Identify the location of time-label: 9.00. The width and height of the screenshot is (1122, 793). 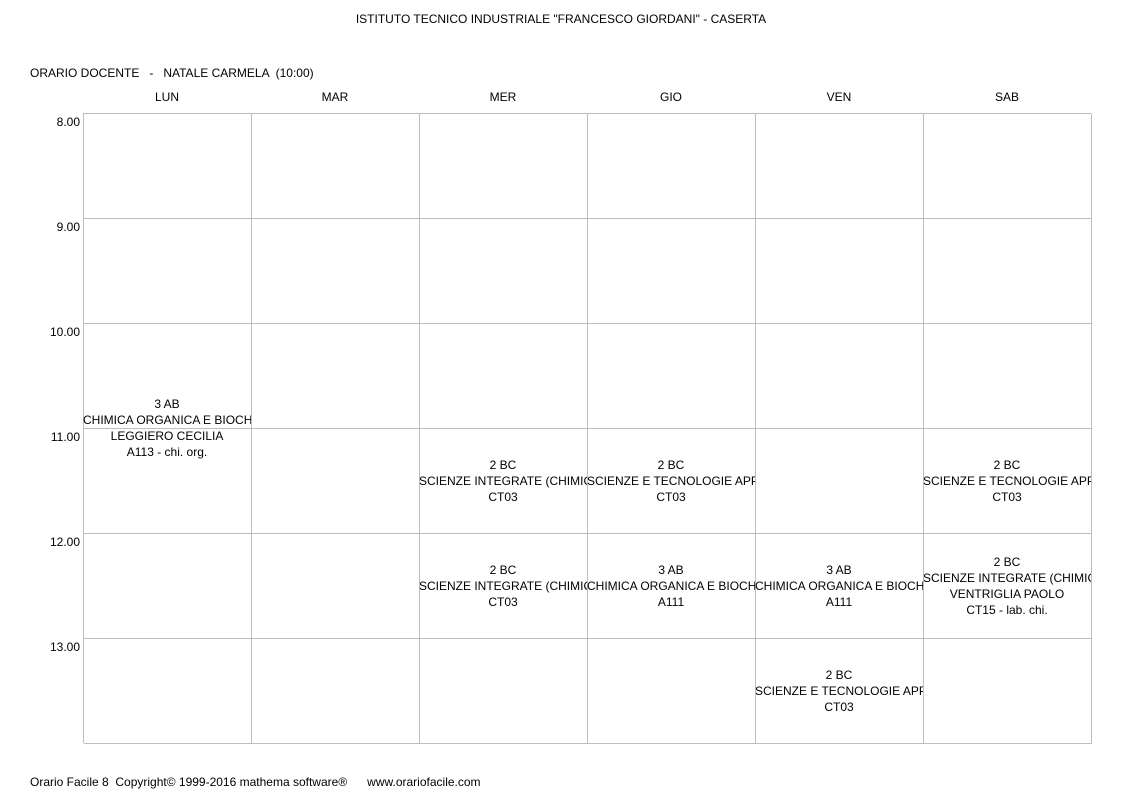
(68, 227).